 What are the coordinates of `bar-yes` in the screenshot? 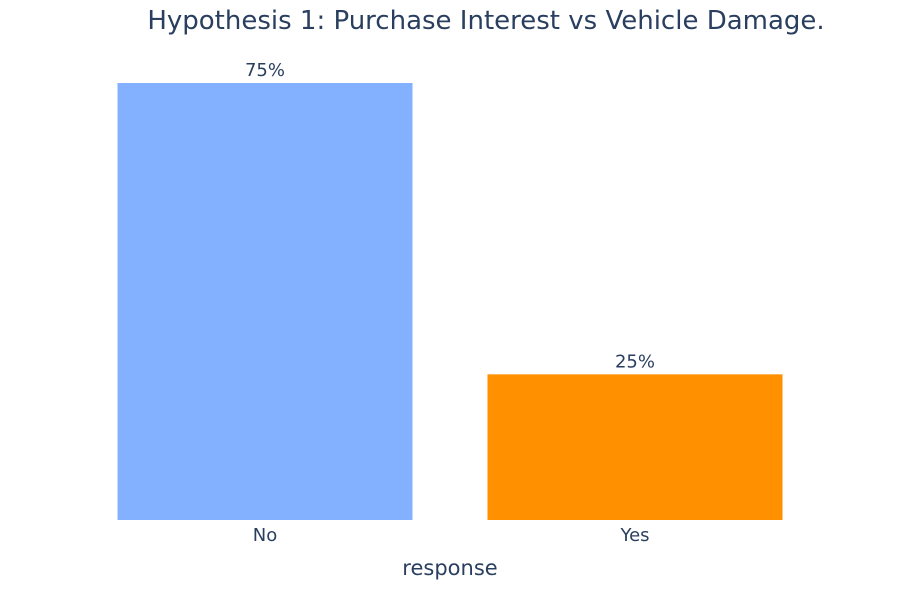 It's located at (635, 447).